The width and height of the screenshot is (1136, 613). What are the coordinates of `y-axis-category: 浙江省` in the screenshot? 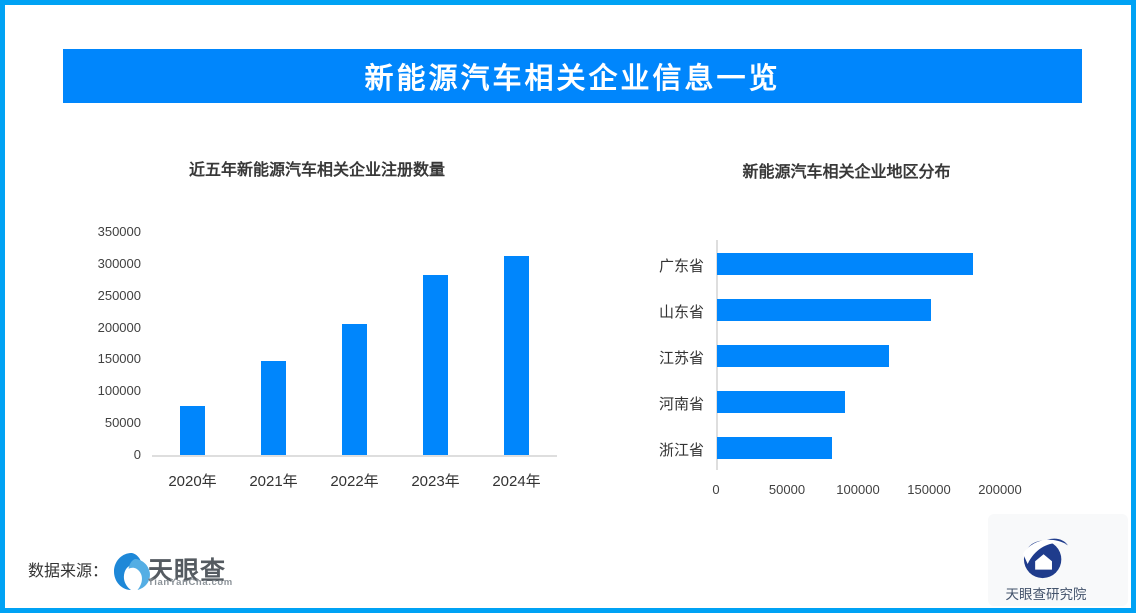 It's located at (681, 450).